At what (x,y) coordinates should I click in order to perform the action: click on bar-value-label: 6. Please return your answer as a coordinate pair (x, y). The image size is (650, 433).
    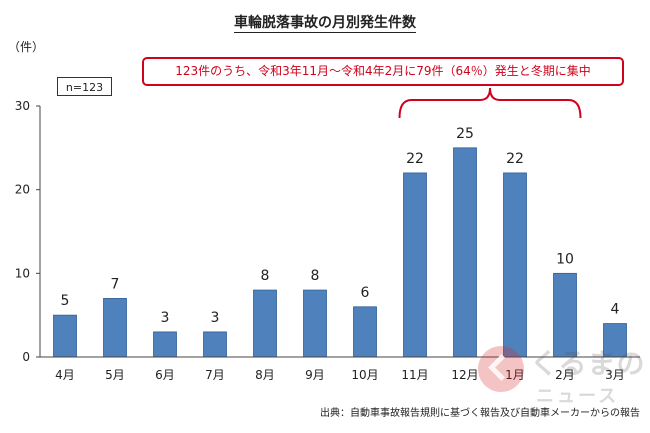
    Looking at the image, I should click on (365, 293).